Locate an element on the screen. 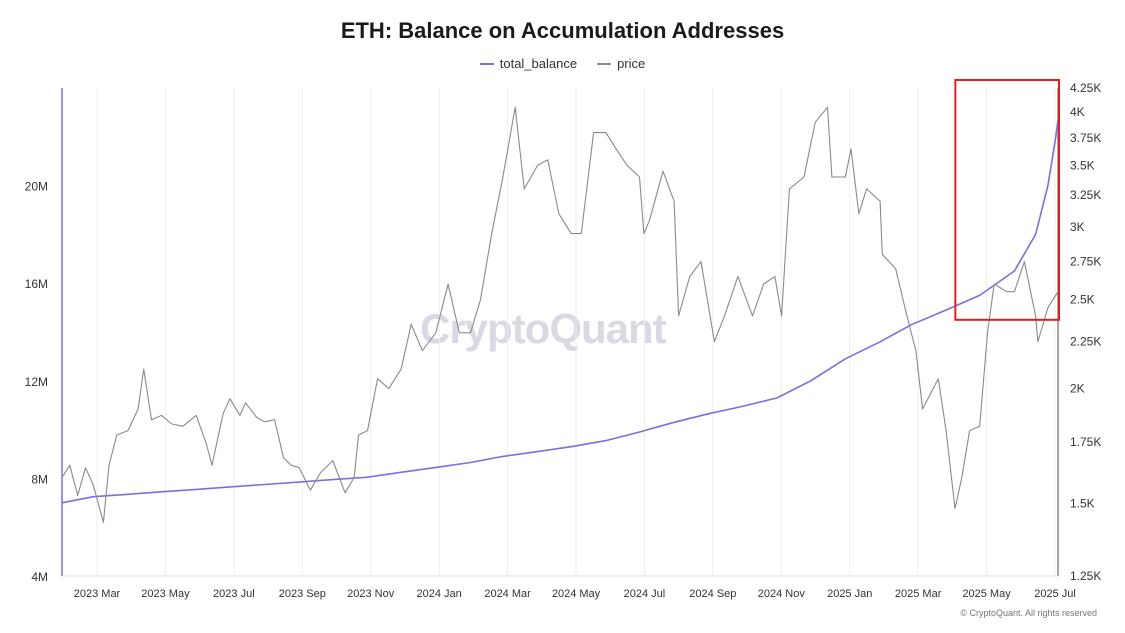  watermark: CryptoQuant is located at coordinates (543, 328).